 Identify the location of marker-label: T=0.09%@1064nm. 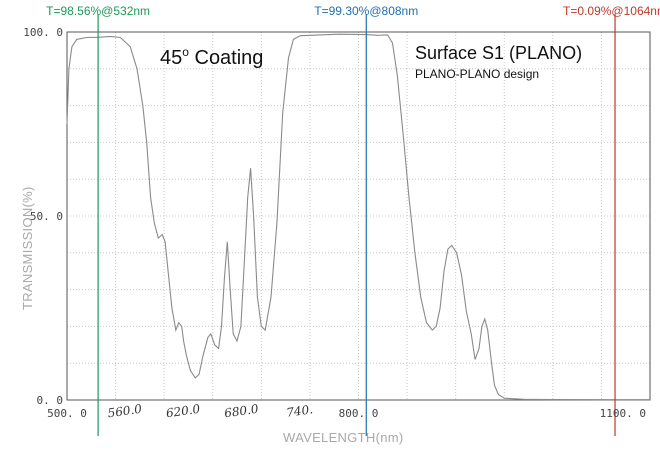
(611, 11).